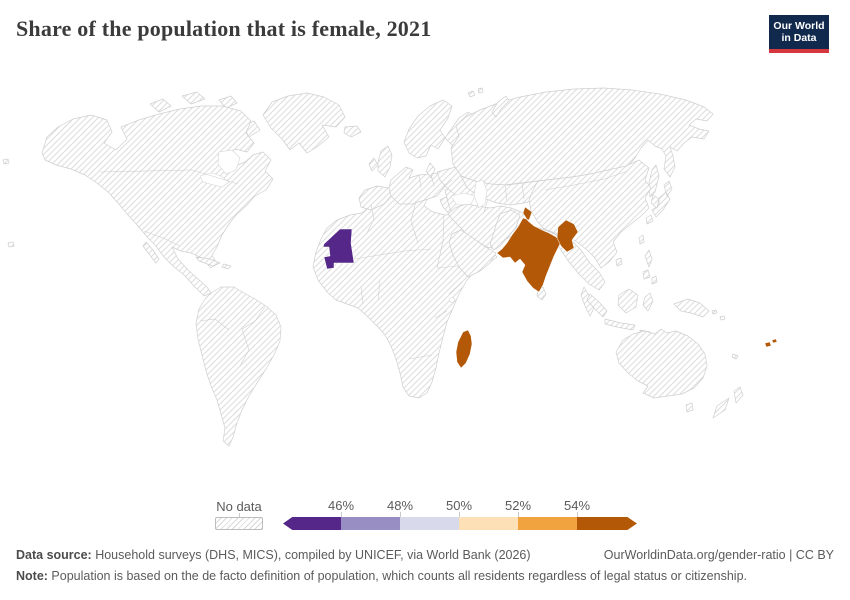  I want to click on credit-link: OurWorldinData.org/gender-ratio | CC BY, so click(718, 555).